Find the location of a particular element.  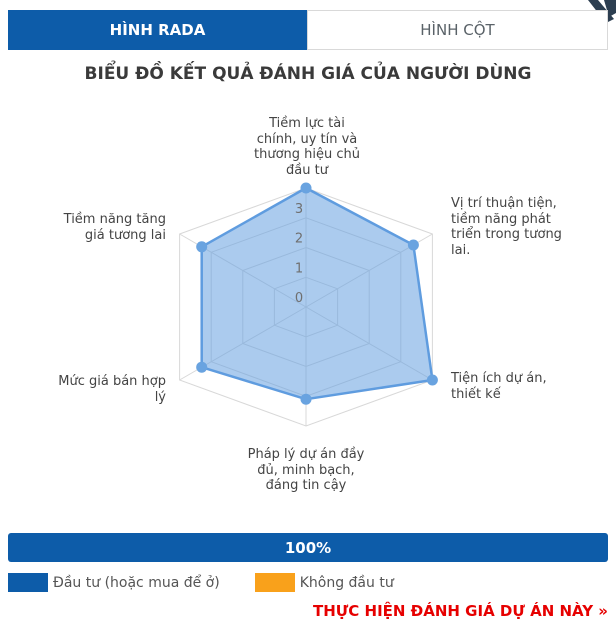

radar-axis-label: Tiềm năng tăng giá tương lai is located at coordinates (114, 227).